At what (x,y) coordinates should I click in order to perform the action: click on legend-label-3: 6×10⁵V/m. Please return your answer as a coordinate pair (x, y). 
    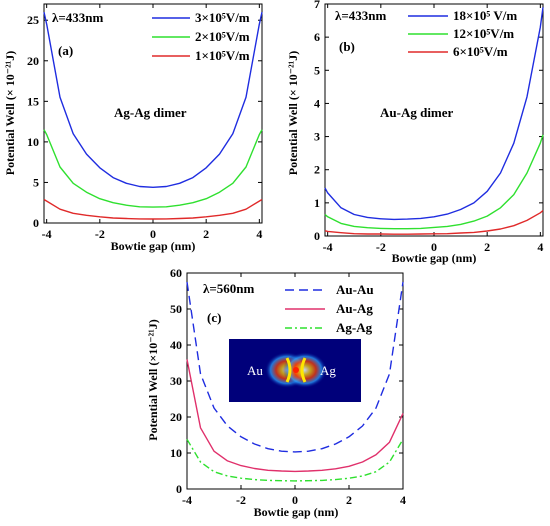
    Looking at the image, I should click on (480, 51).